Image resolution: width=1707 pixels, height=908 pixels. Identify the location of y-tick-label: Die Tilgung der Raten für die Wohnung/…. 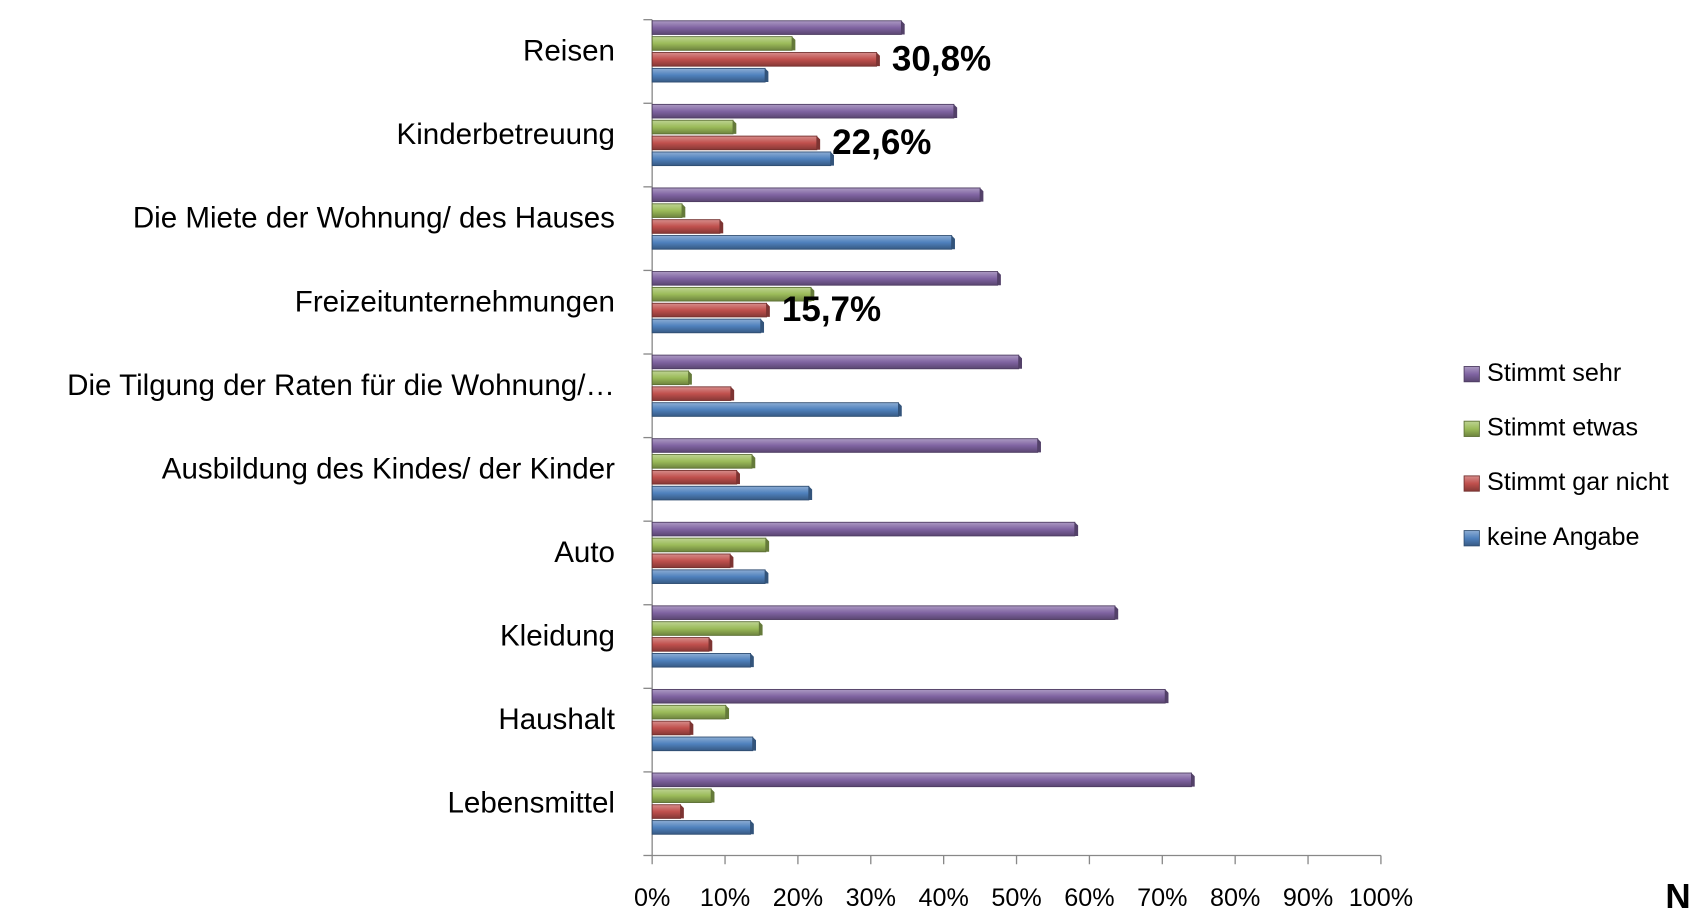
(341, 385).